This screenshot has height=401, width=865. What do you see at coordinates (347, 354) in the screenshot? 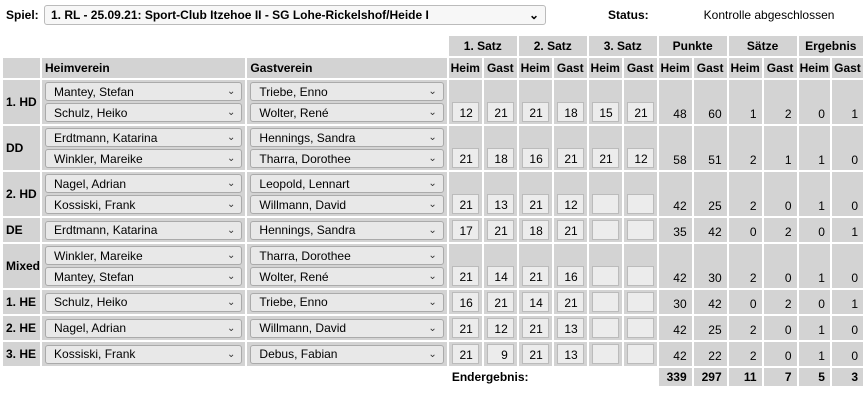
I see `player-select: Debus, Fabian ⌄` at bounding box center [347, 354].